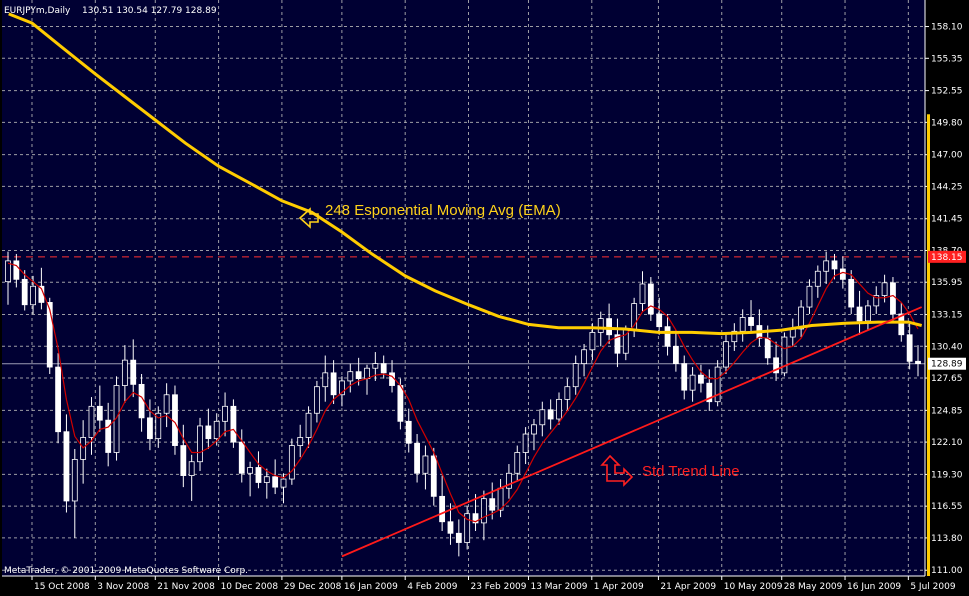 This screenshot has height=596, width=969. Describe the element at coordinates (753, 587) in the screenshot. I see `x-tick-label: 10 May 2009` at that location.